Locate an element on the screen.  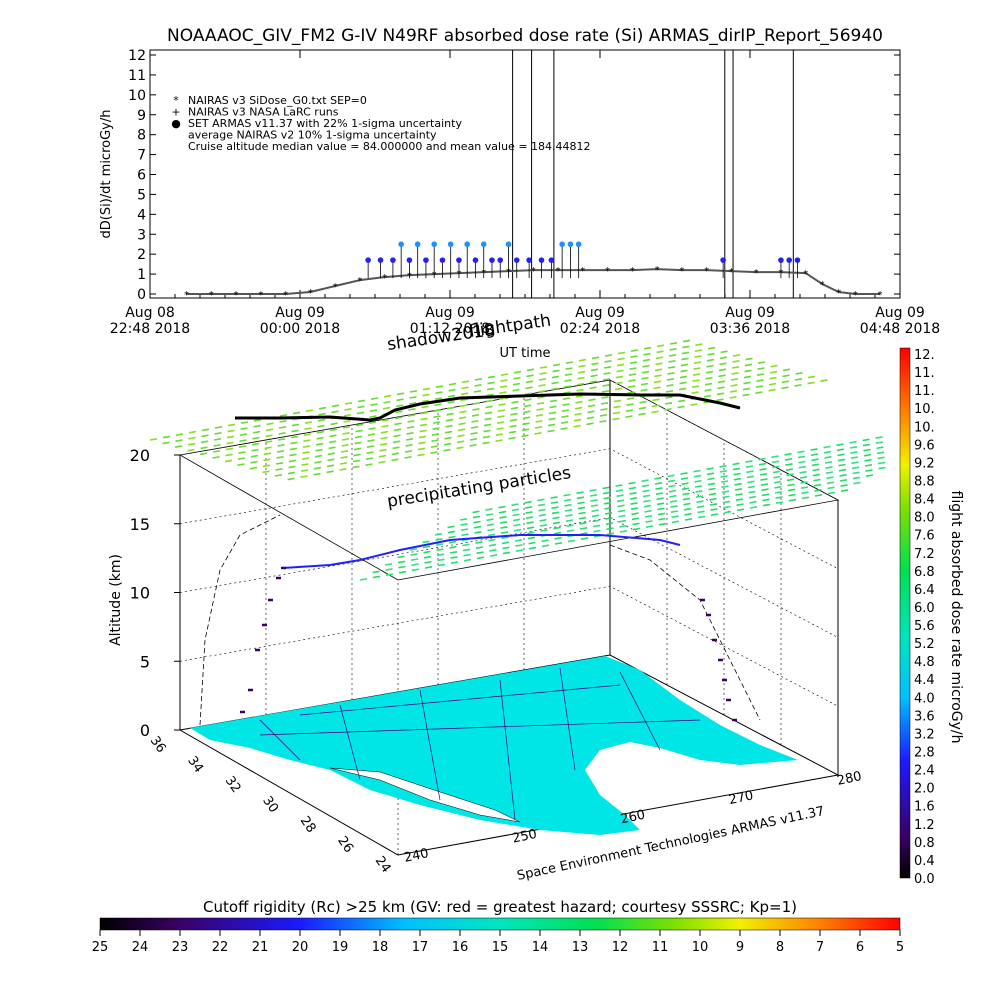
longitude-ticks: 240 250 260 270 280 is located at coordinates (633, 817).